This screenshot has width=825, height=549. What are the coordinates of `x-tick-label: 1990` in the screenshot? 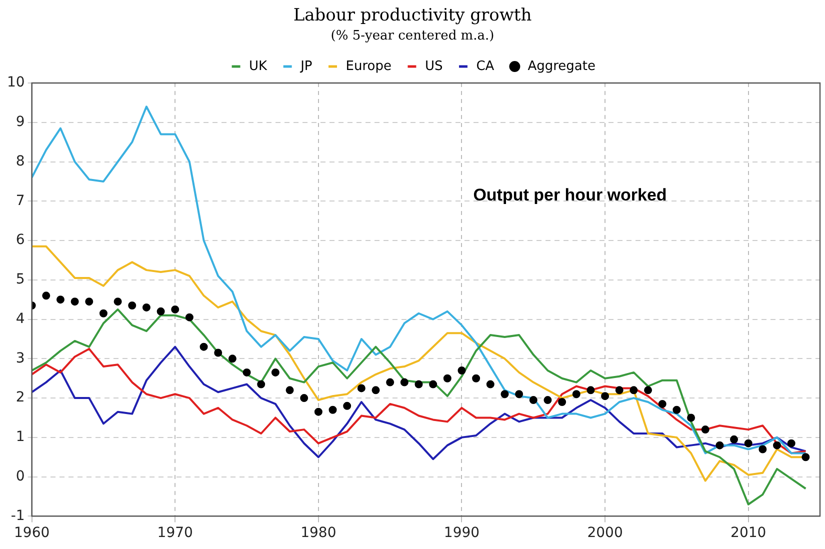 It's located at (462, 533).